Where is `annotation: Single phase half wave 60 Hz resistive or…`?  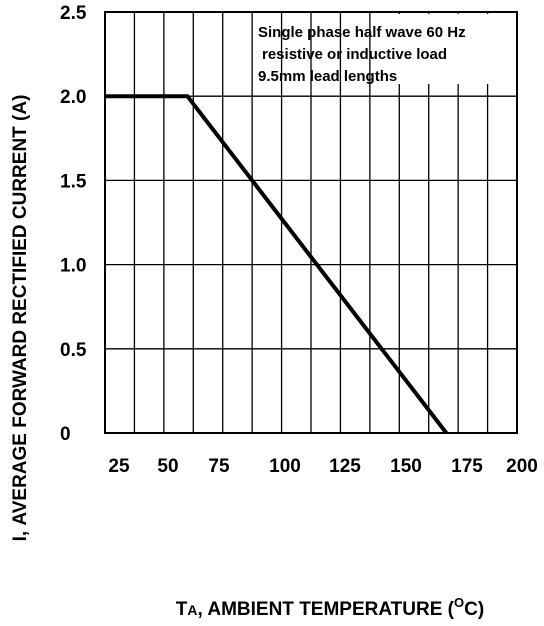
annotation: Single phase half wave 60 Hz resistive or… is located at coordinates (362, 54).